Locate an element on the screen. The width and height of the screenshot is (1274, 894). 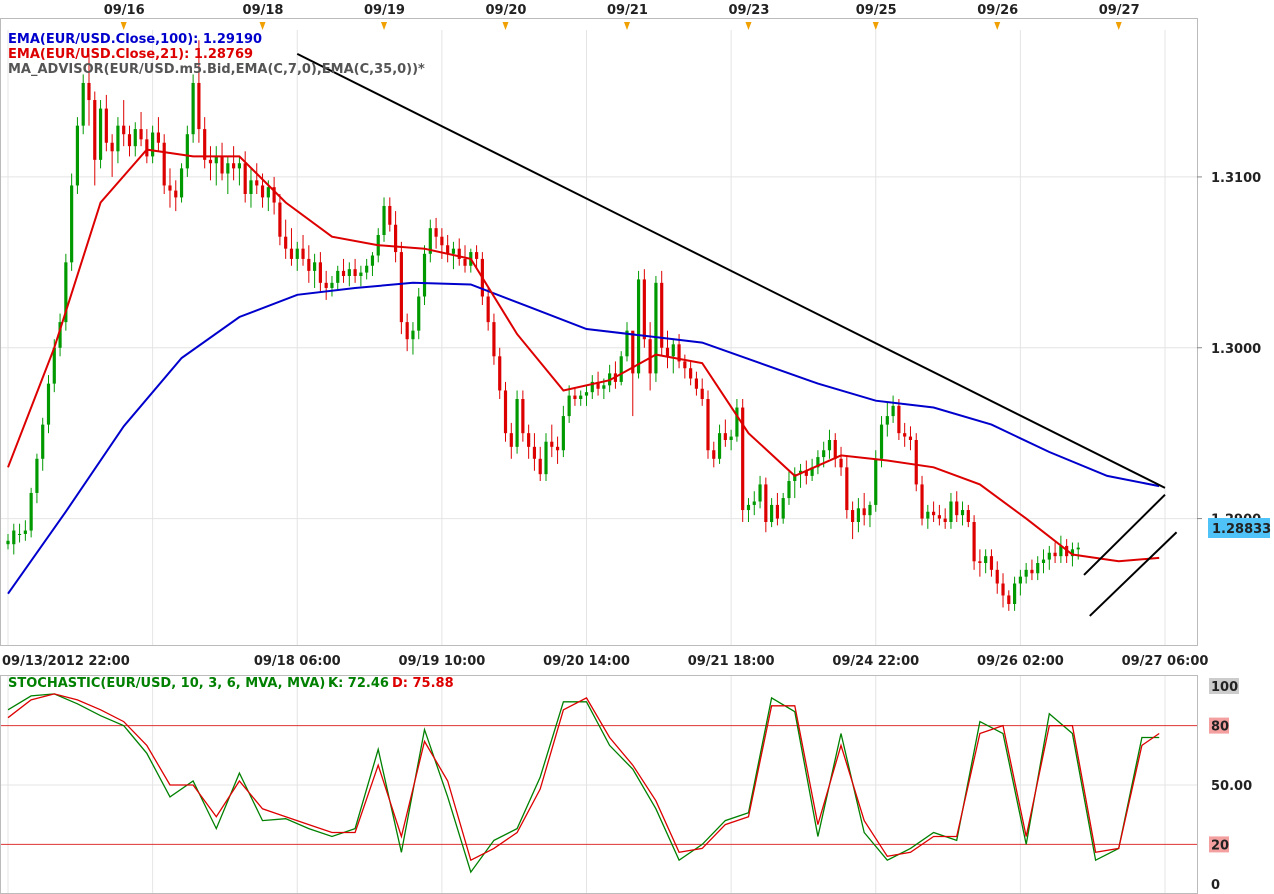
bottom-time-label: 09/24 22:00 is located at coordinates (875, 661).